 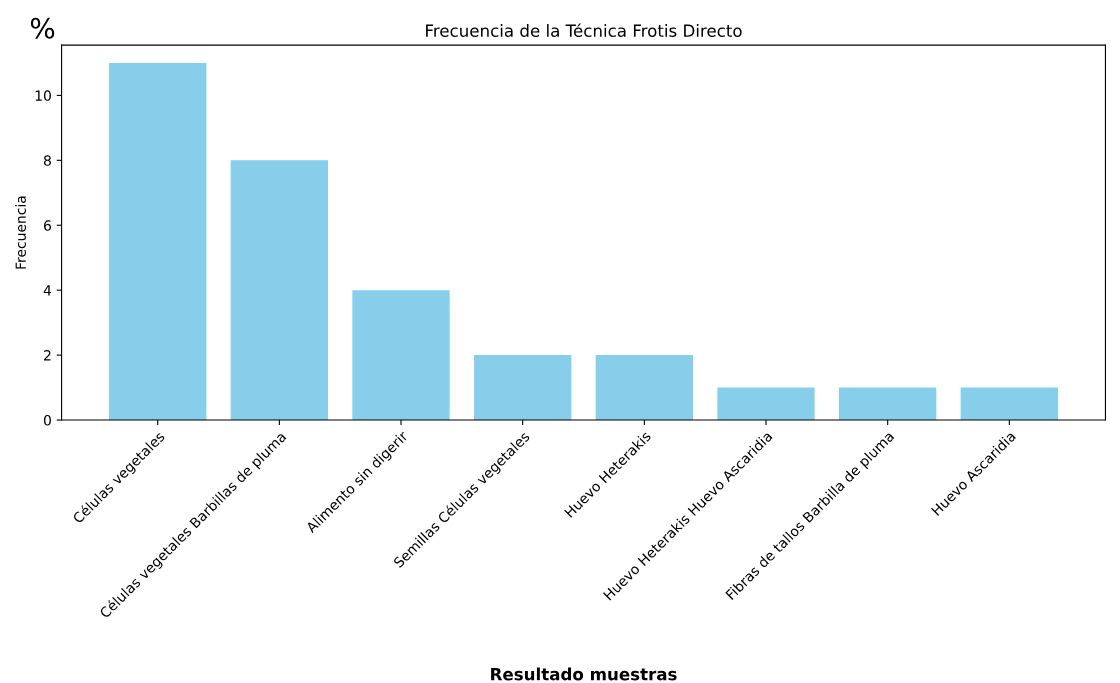 What do you see at coordinates (47, 420) in the screenshot?
I see `y-tick-label: 0` at bounding box center [47, 420].